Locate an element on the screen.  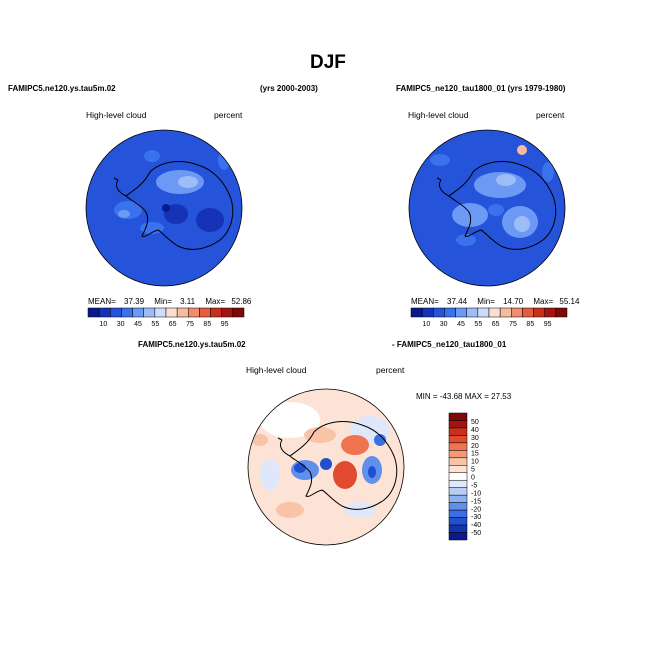
left-colorbar-tick-label: 65 is located at coordinates (173, 324).